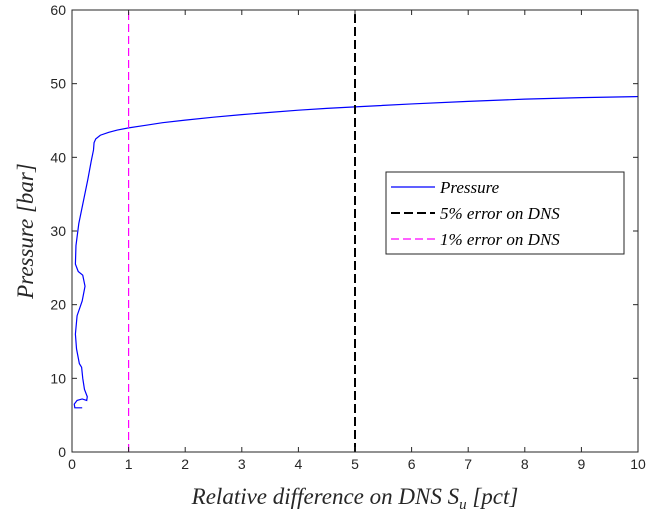 Image resolution: width=649 pixels, height=514 pixels. What do you see at coordinates (58, 10) in the screenshot?
I see `y-tick-label: 60` at bounding box center [58, 10].